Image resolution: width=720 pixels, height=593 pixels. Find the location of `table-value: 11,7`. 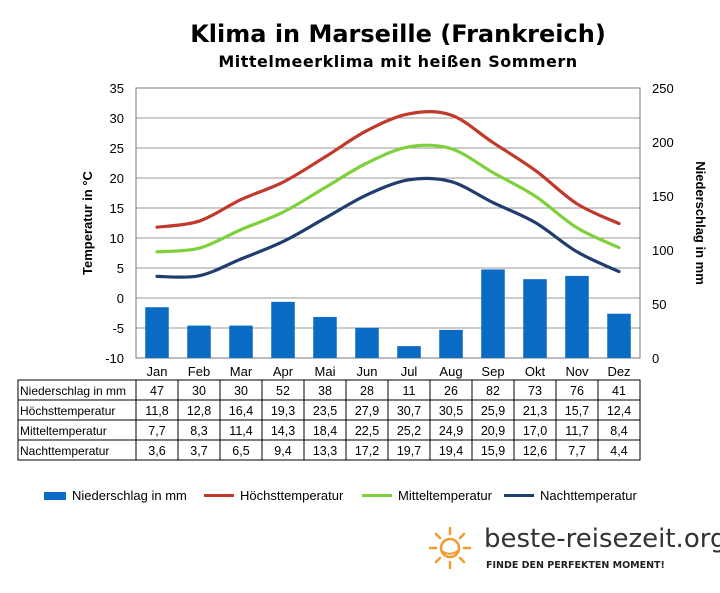

table-value: 11,7 is located at coordinates (576, 431).